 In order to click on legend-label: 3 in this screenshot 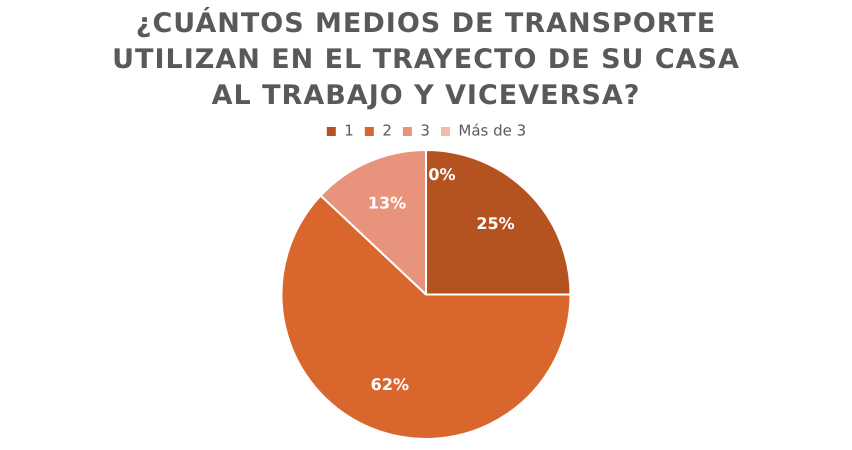, I will do `click(425, 130)`.